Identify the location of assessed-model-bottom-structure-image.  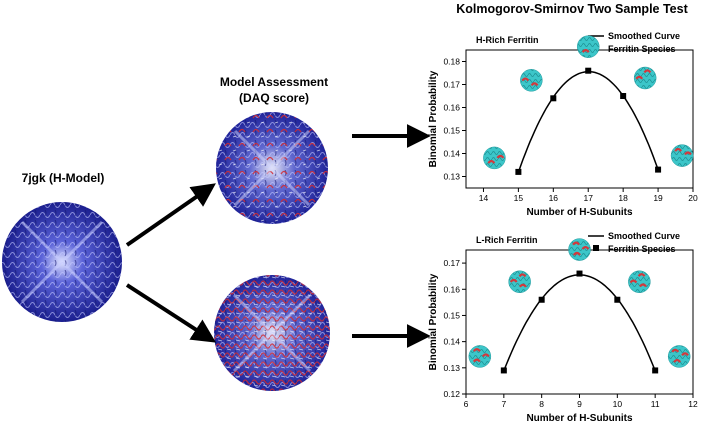
(272, 333).